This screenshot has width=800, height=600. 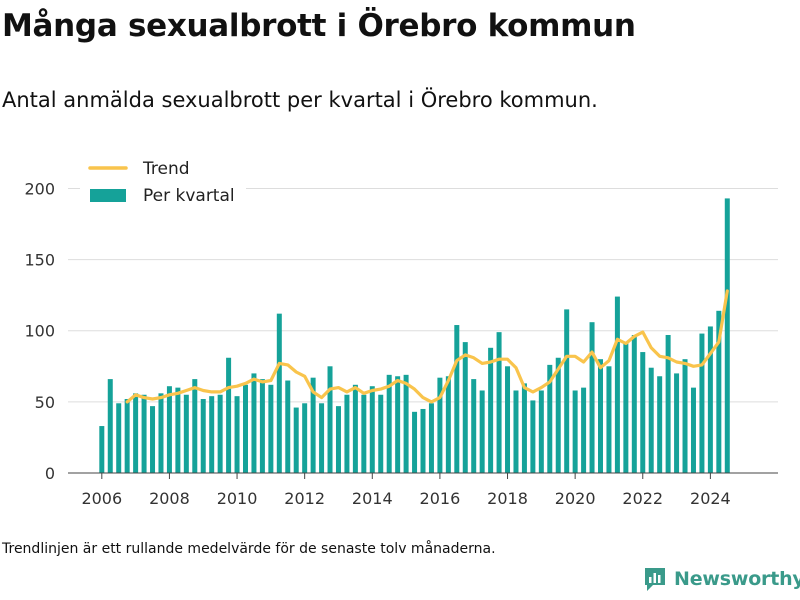 What do you see at coordinates (45, 402) in the screenshot?
I see `y-tick-label: 50` at bounding box center [45, 402].